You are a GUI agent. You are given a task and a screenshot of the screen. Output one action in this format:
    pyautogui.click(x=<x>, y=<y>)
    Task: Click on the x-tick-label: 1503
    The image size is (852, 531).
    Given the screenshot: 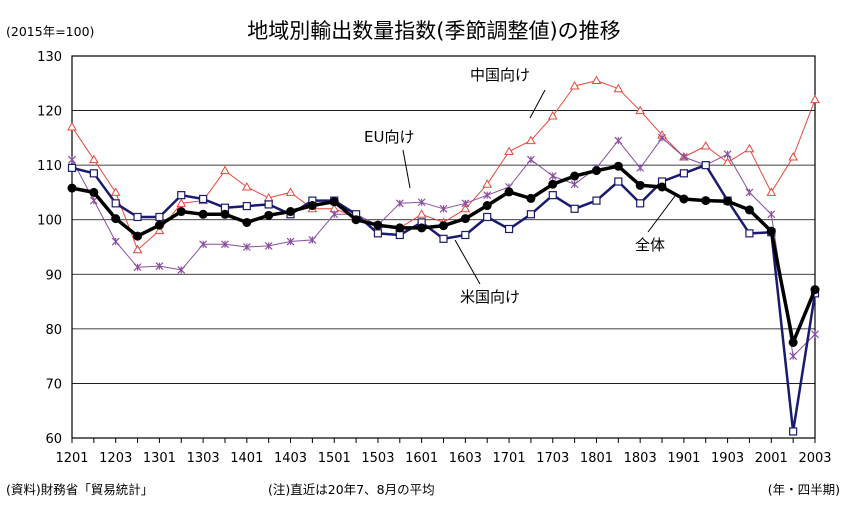 What is the action you would take?
    pyautogui.click(x=377, y=458)
    